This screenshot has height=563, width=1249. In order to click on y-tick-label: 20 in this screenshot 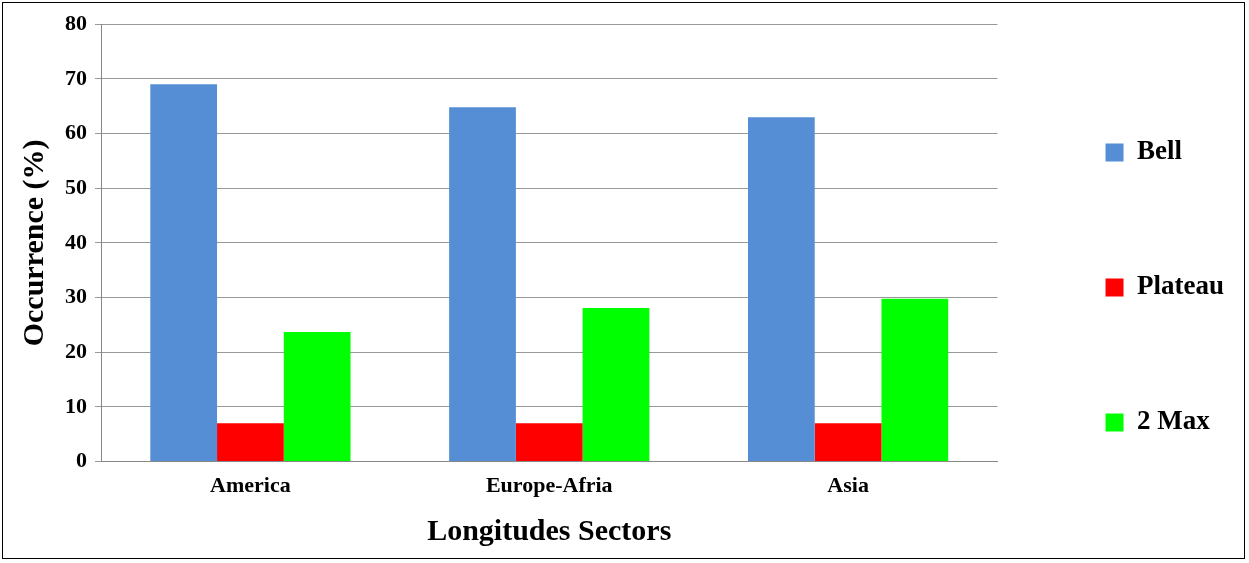, I will do `click(76, 350)`.